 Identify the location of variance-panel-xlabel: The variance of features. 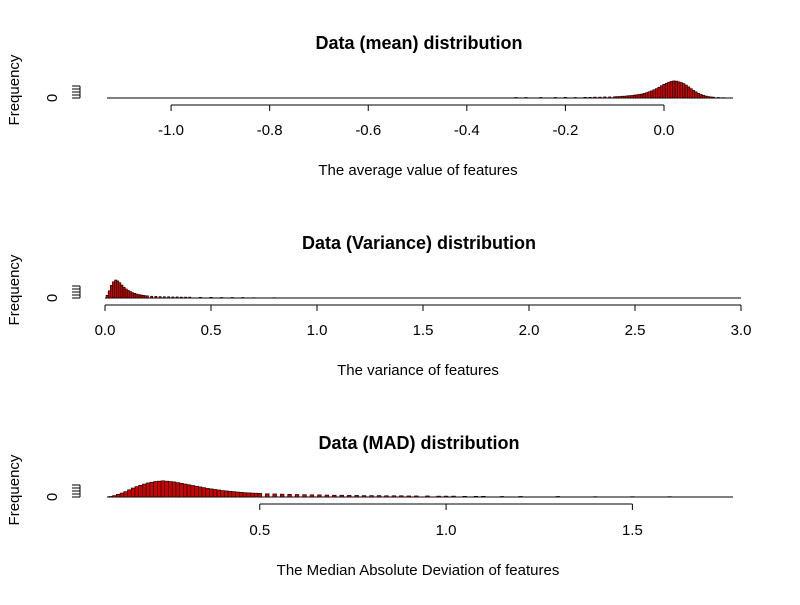
(418, 370).